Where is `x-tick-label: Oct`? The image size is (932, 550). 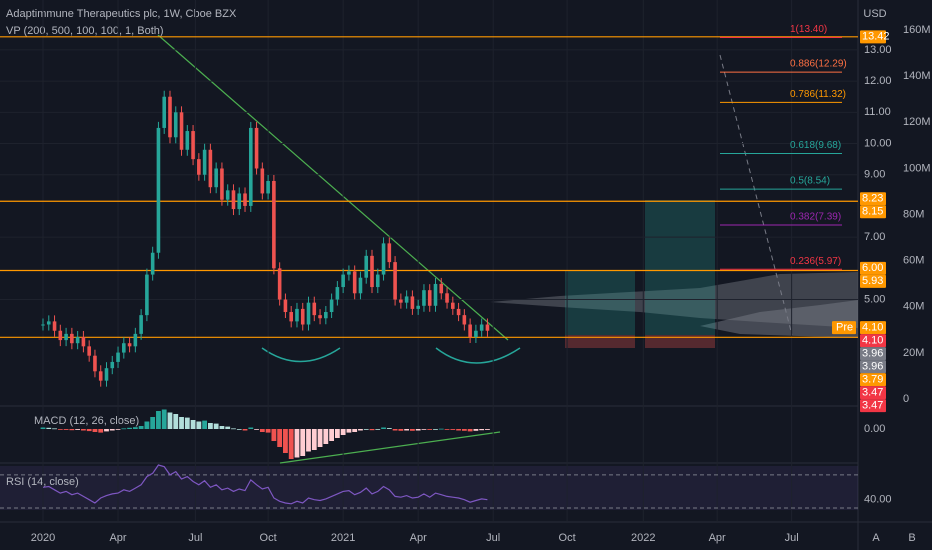
x-tick-label: Oct is located at coordinates (567, 538).